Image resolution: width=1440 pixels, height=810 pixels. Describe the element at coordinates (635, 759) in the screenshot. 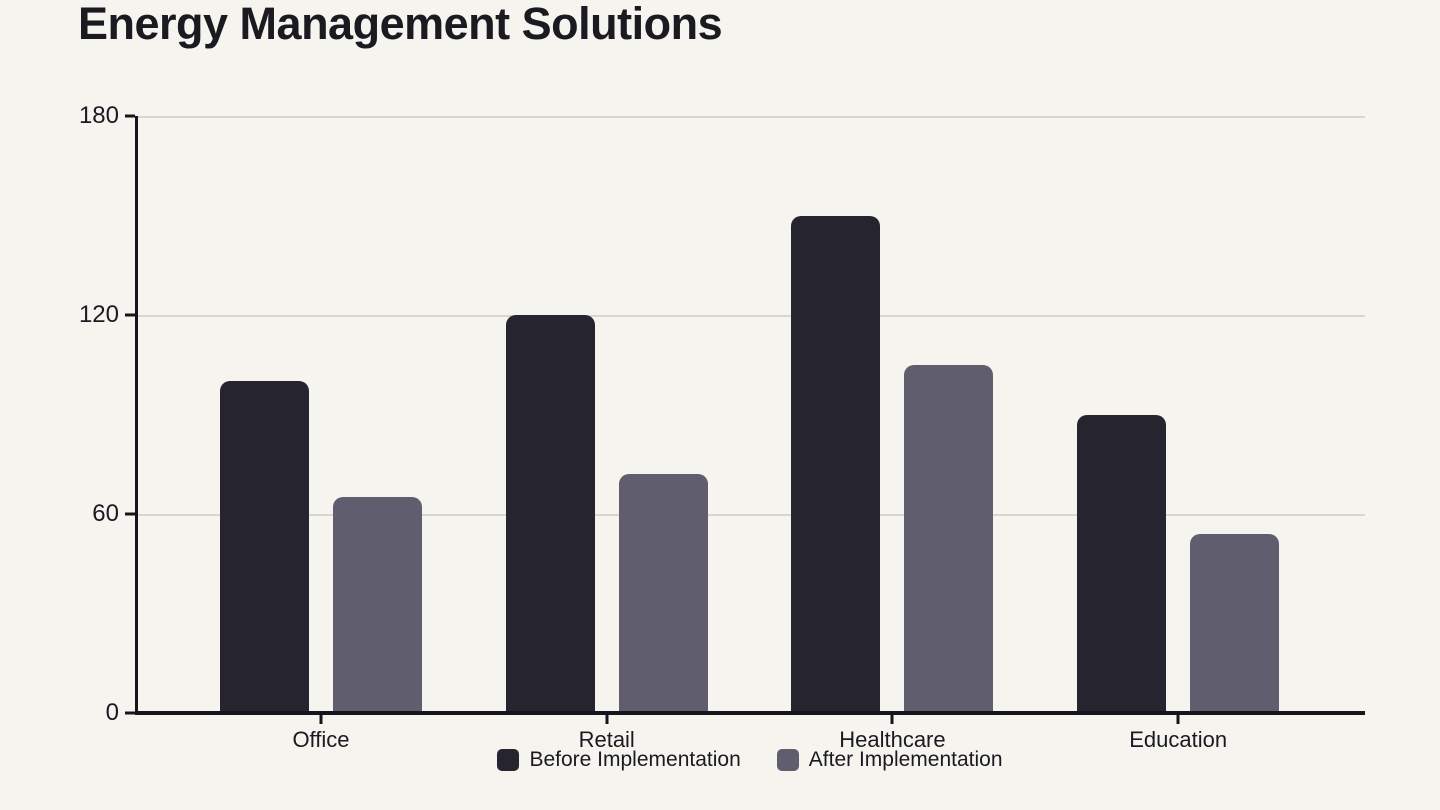

I see `legend-label: Before Implementation` at that location.